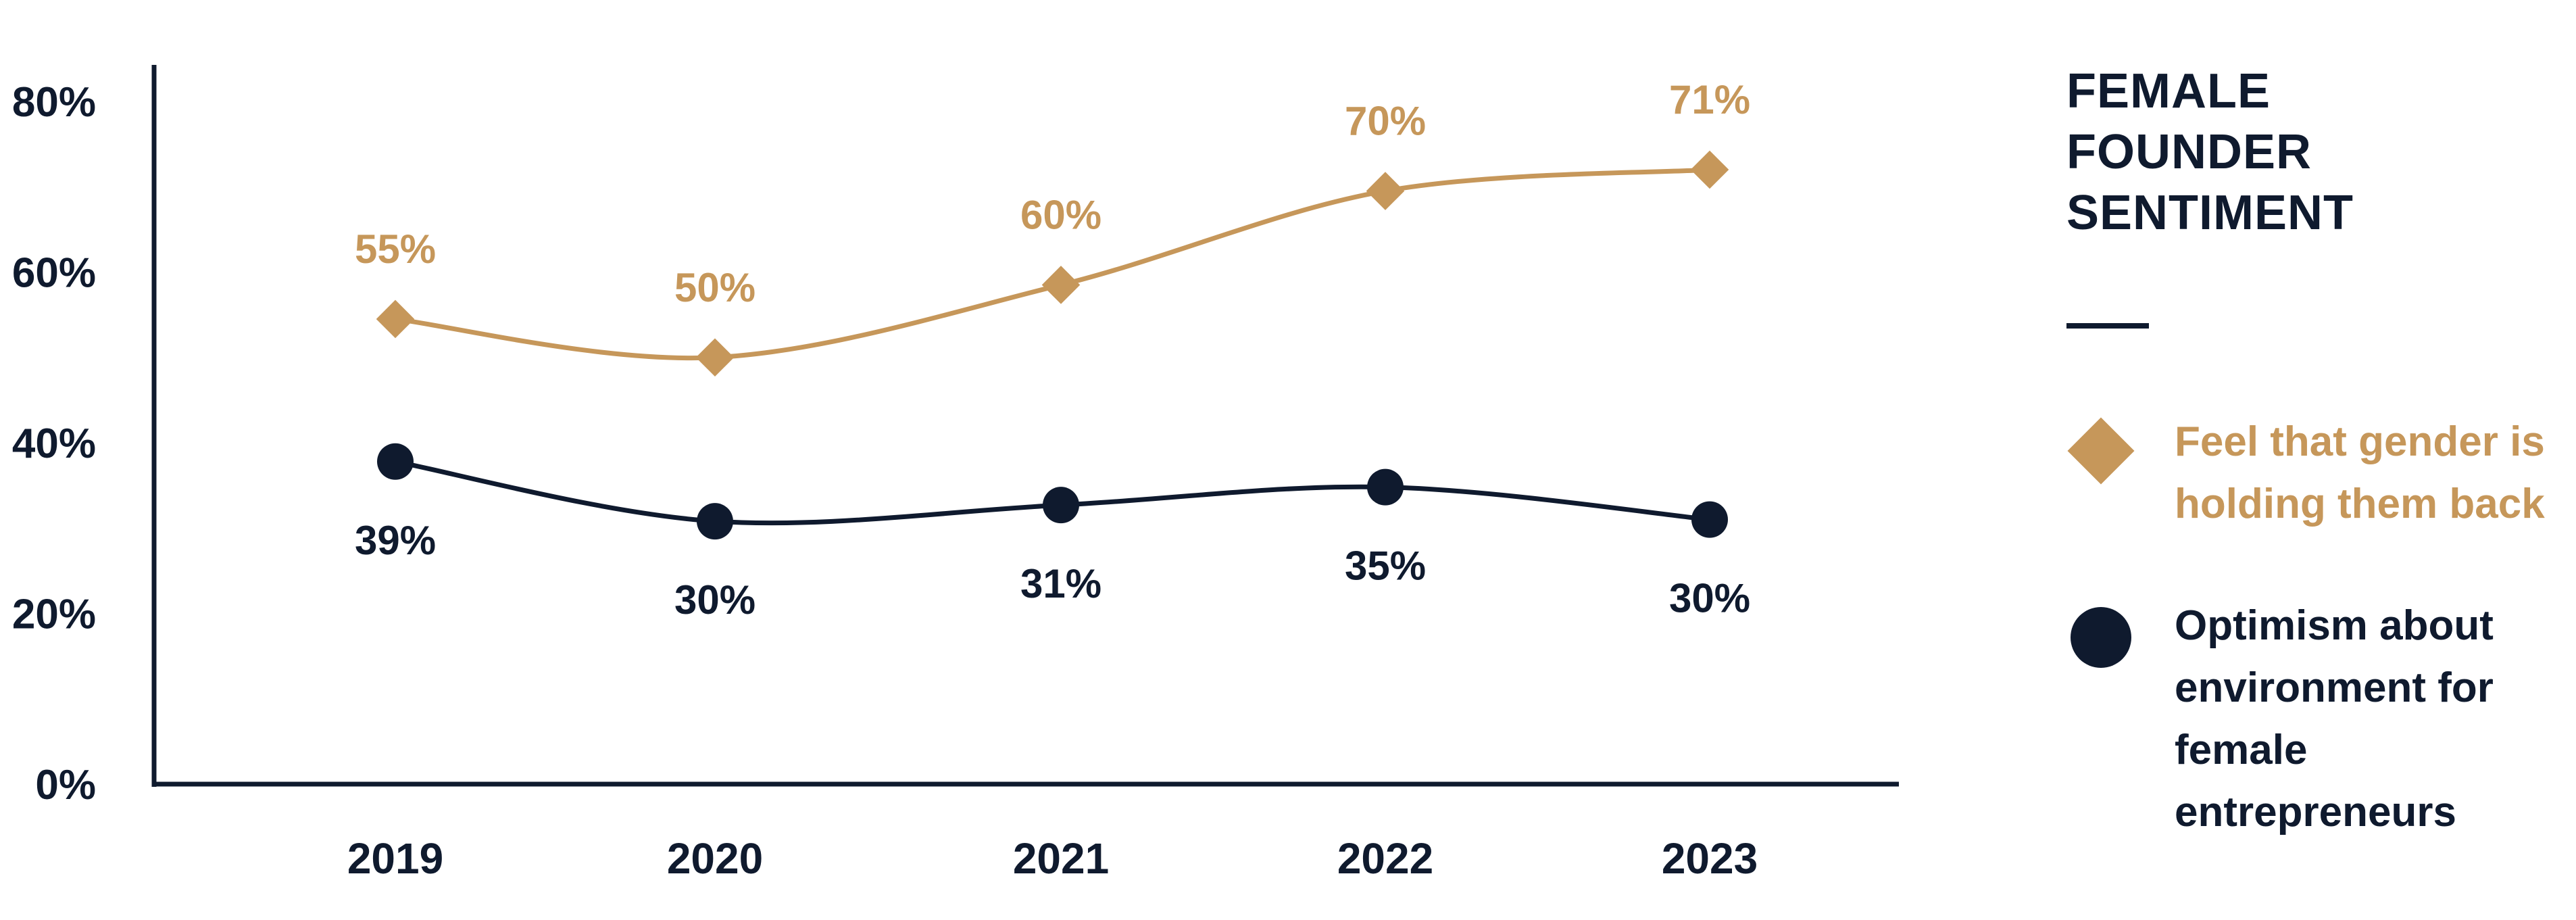  I want to click on x-tick-label: 2023, so click(1710, 858).